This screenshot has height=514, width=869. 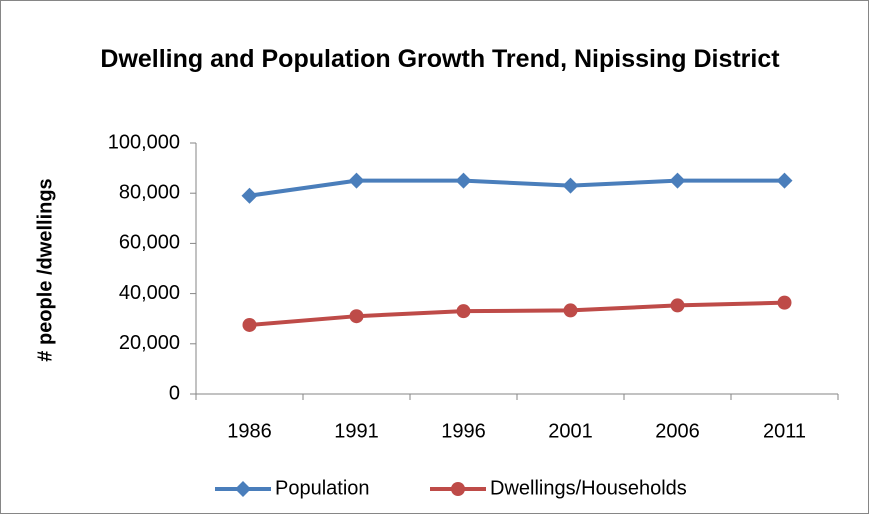 I want to click on x-tick-label: 2011, so click(x=784, y=431).